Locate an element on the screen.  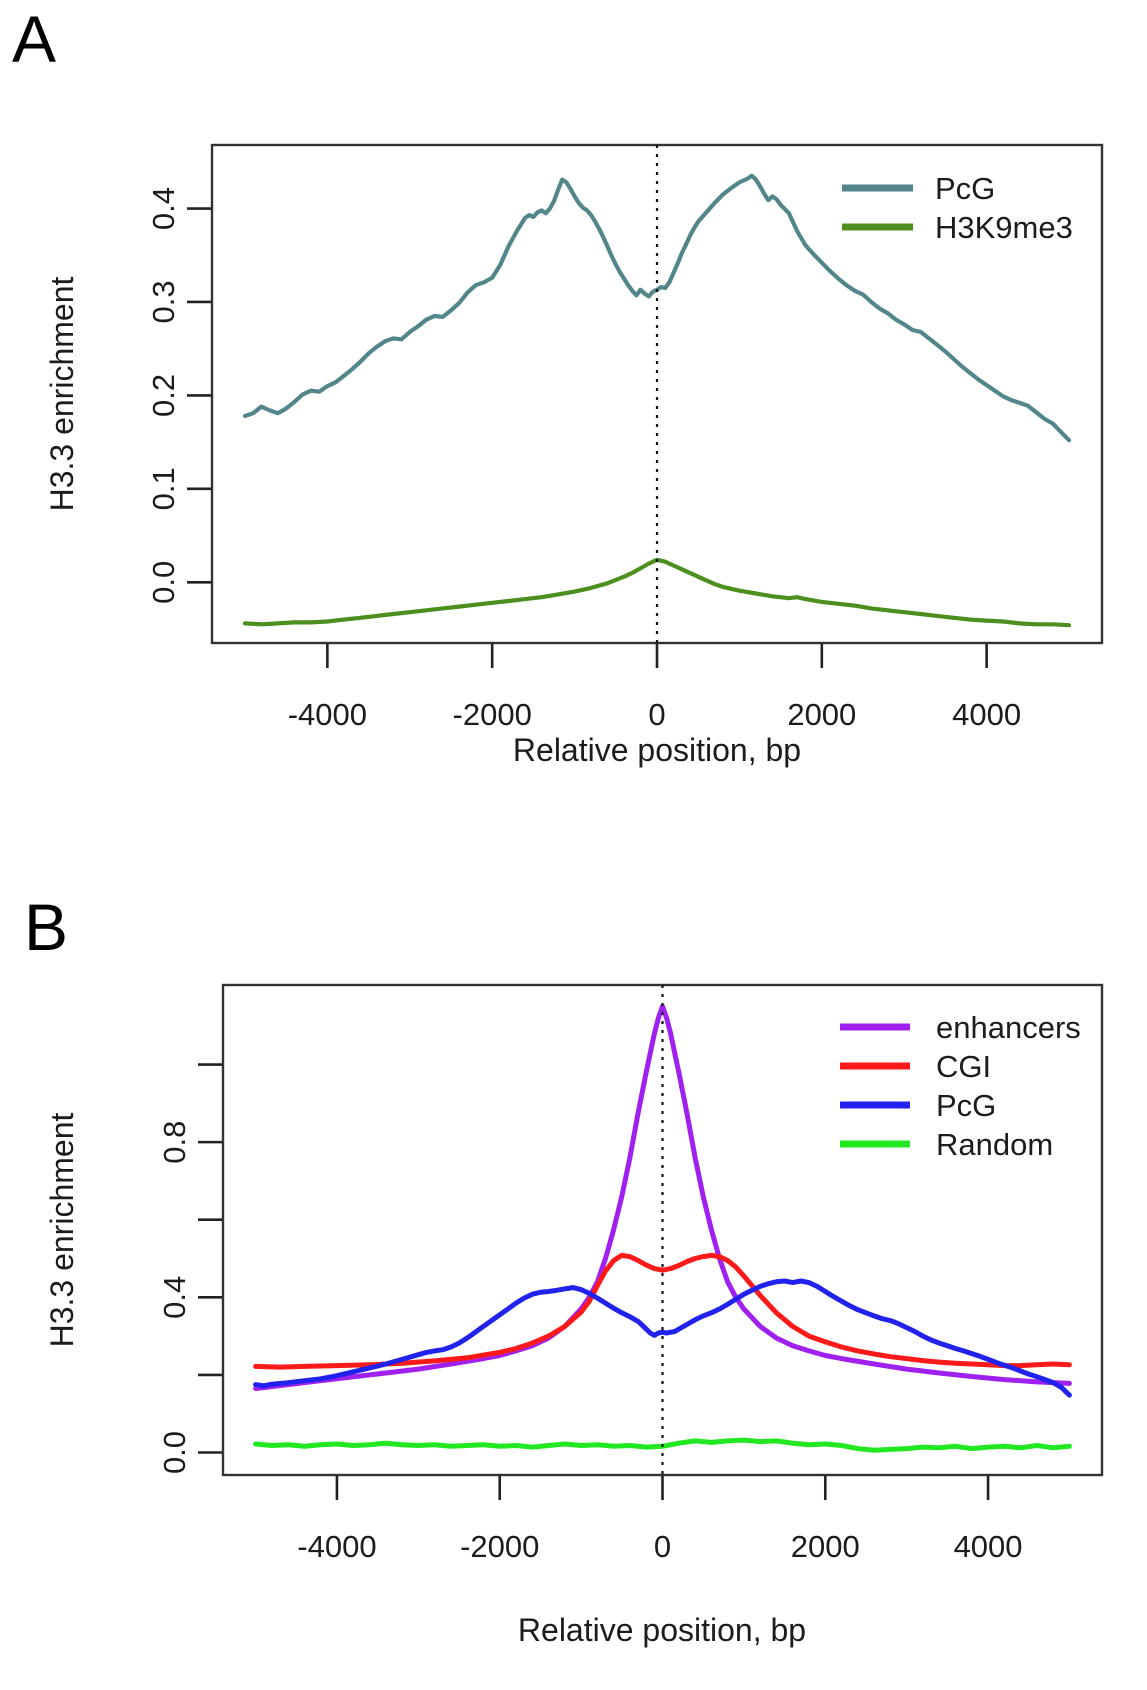
panel-a-x-tick-label: 4000 is located at coordinates (986, 714).